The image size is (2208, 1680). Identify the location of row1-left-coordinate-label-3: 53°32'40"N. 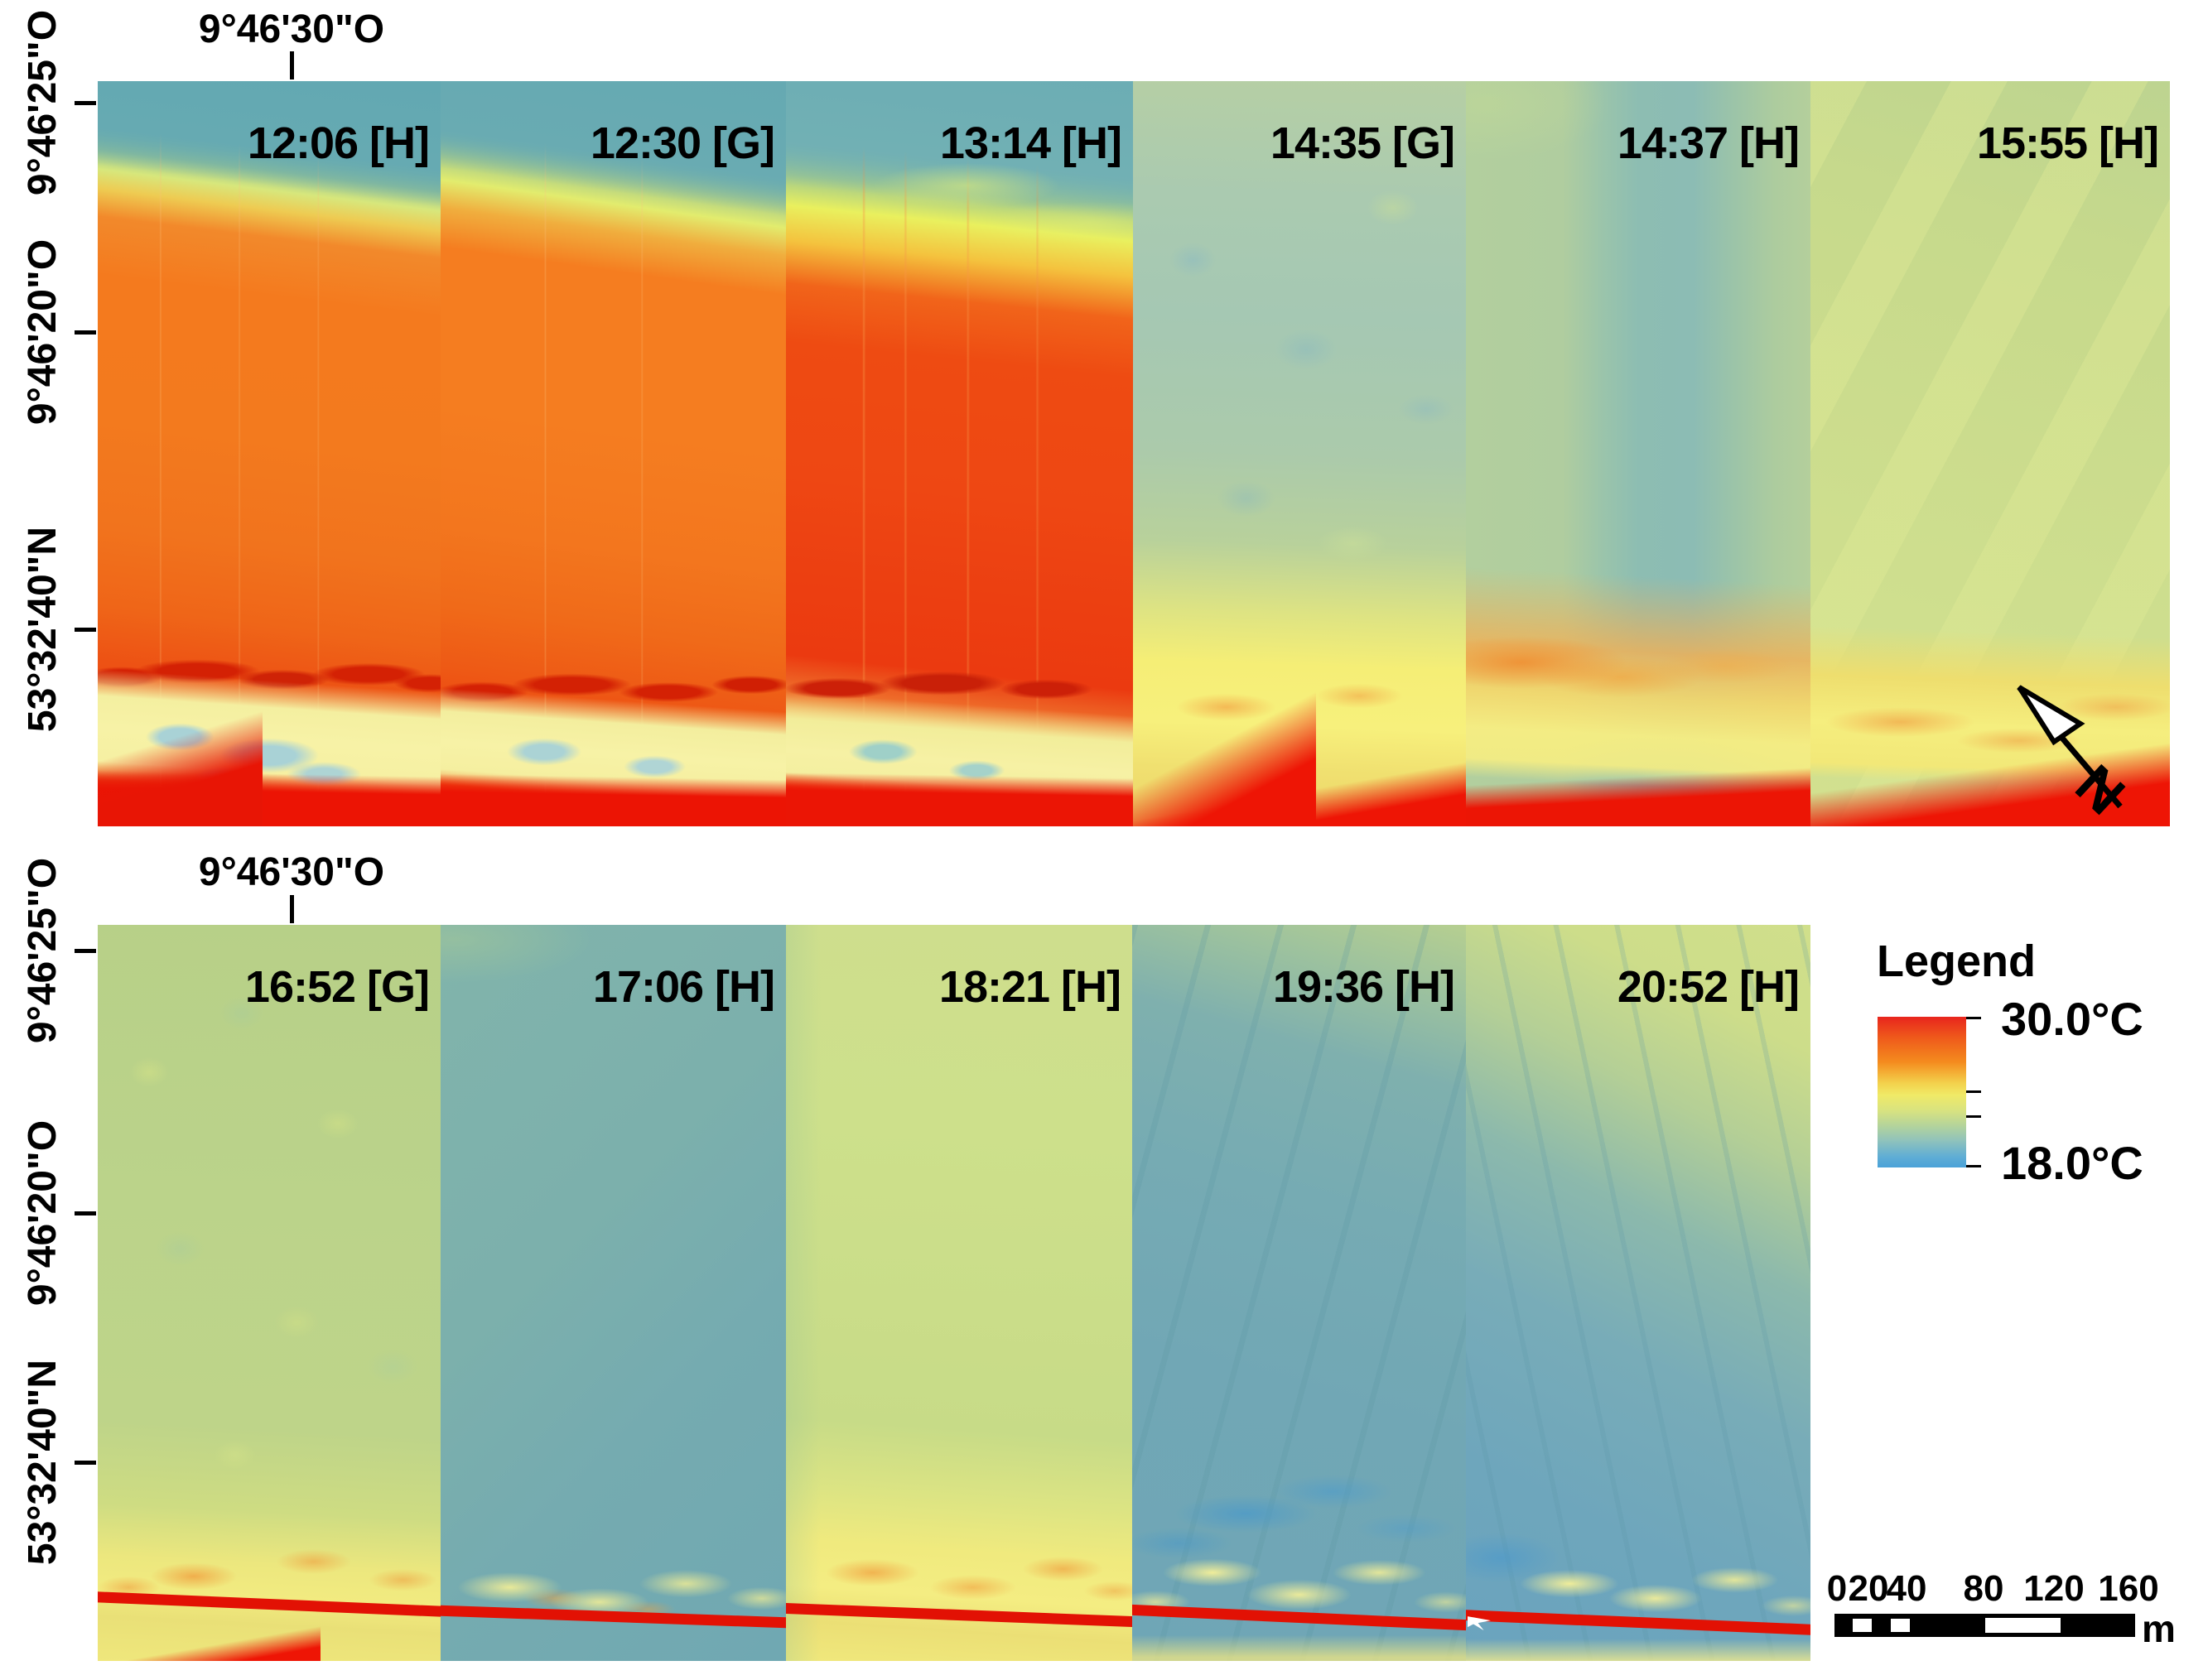
(43, 629).